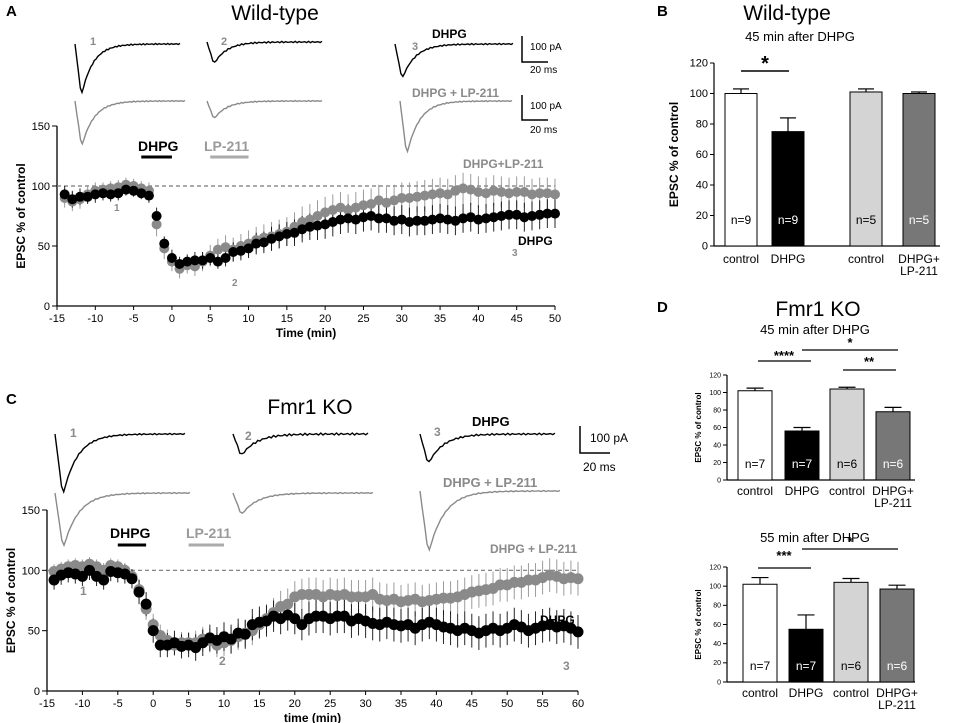  Describe the element at coordinates (817, 309) in the screenshot. I see `panel-d-title: Fmr1 KO` at that location.